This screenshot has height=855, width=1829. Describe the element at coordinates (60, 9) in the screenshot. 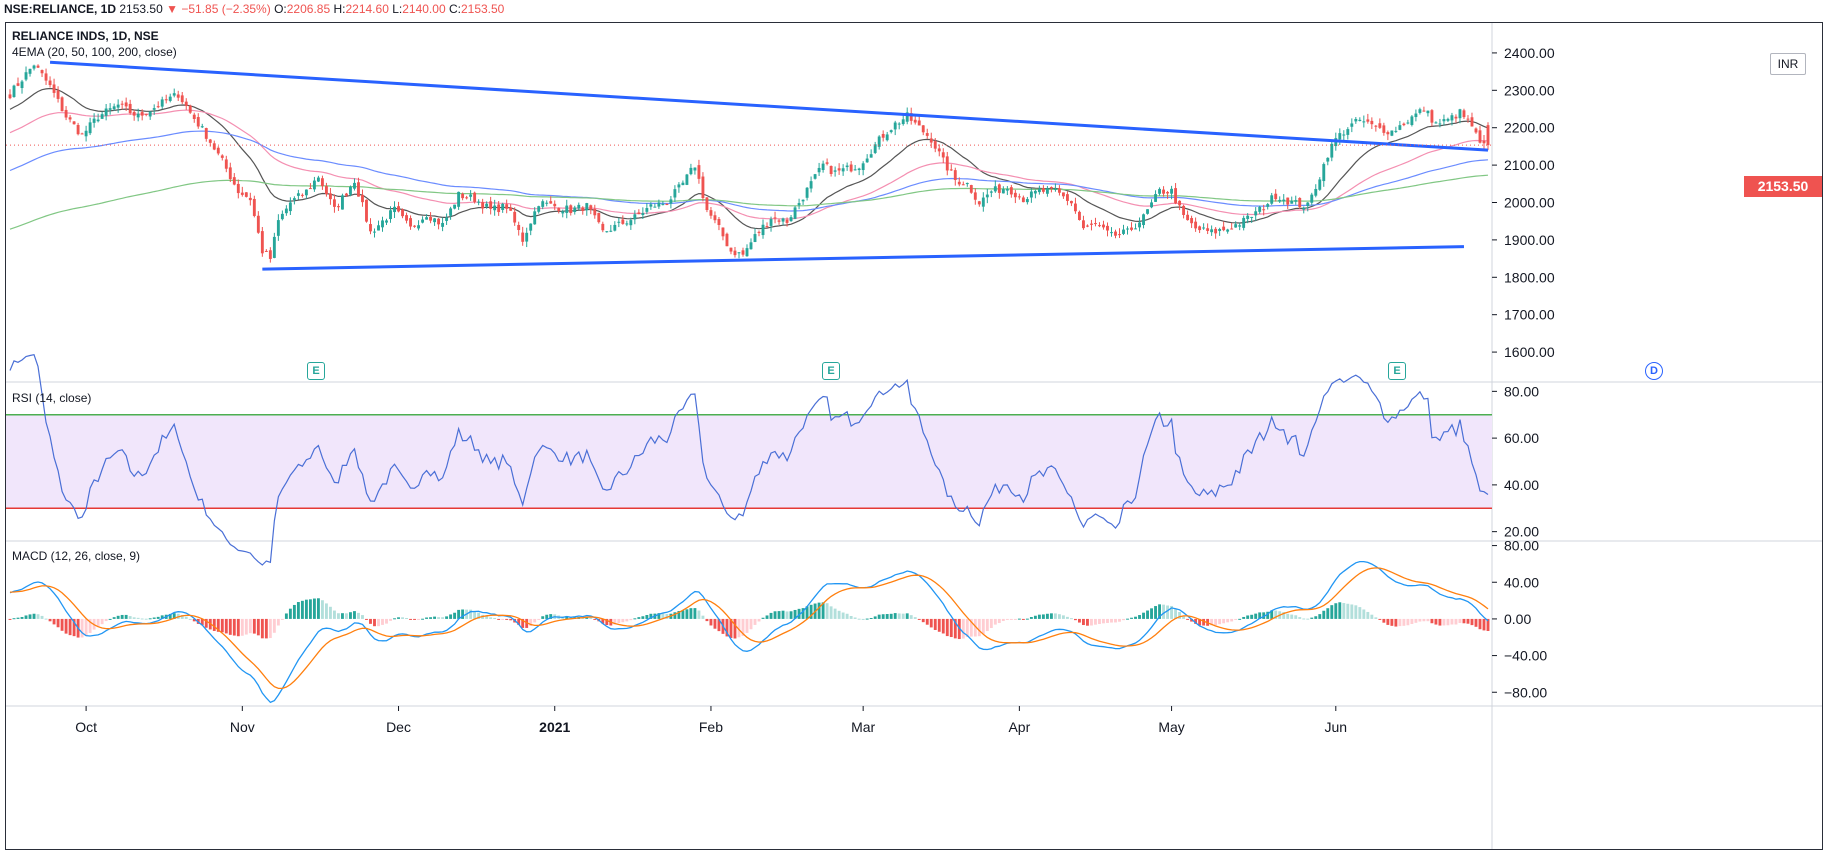

I see `symbol-label: NSE:RELIANCE, 1D` at that location.